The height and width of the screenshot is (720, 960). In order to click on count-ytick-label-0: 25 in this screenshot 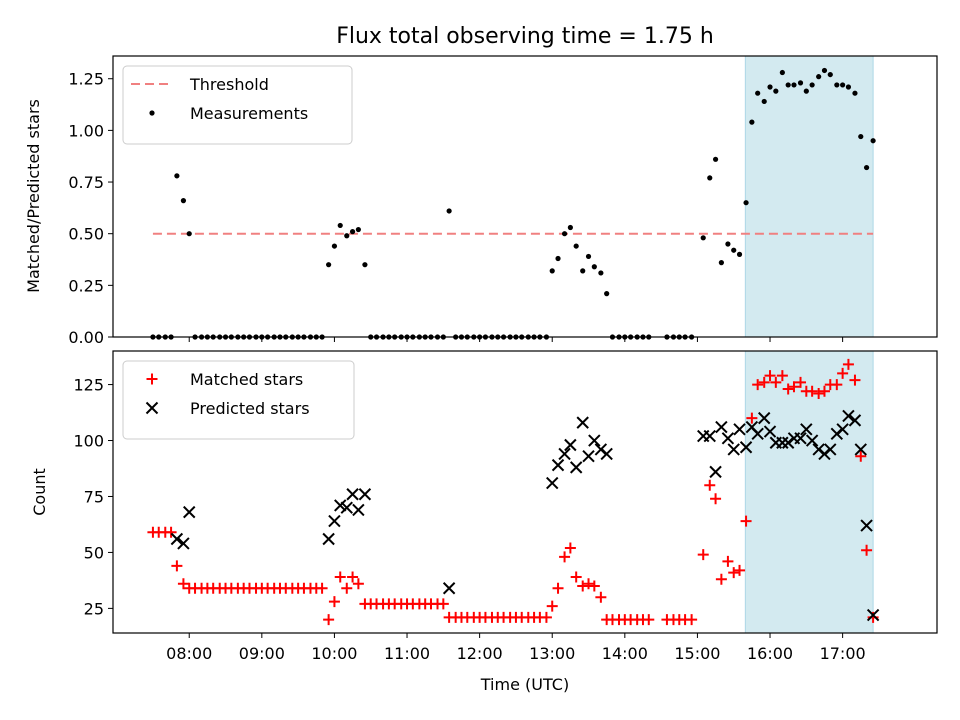, I will do `click(94, 608)`.